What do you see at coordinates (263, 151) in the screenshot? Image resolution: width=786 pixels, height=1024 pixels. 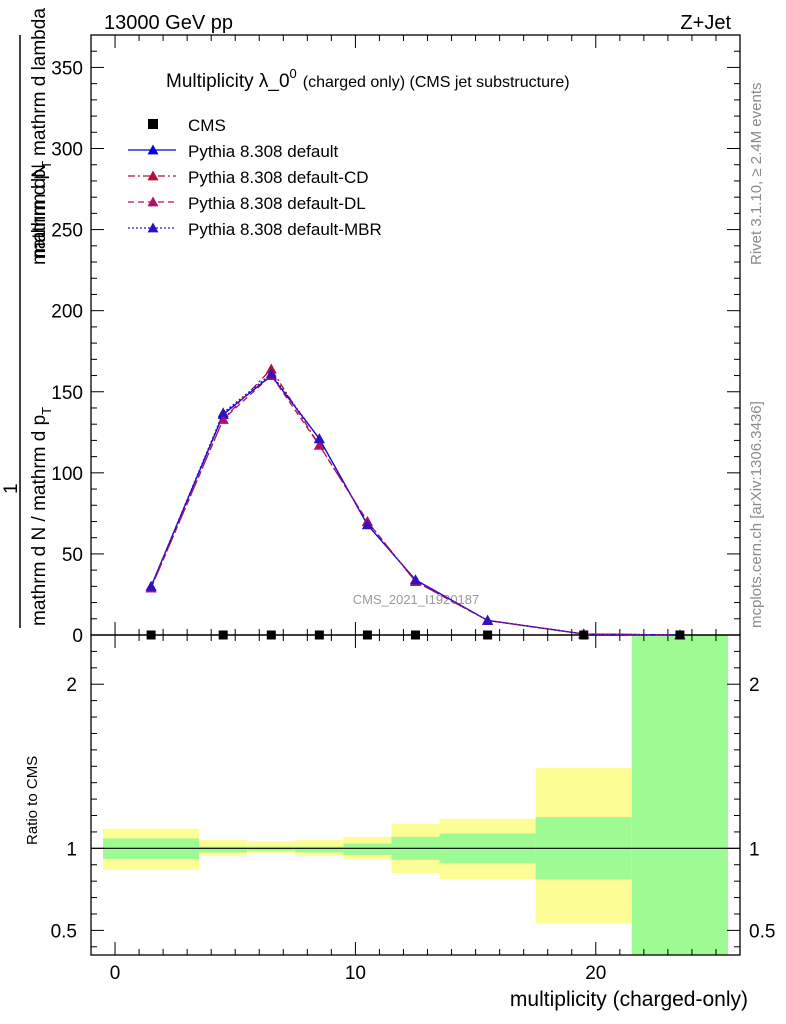 I see `legend-label-0: Pythia 8.308 default` at bounding box center [263, 151].